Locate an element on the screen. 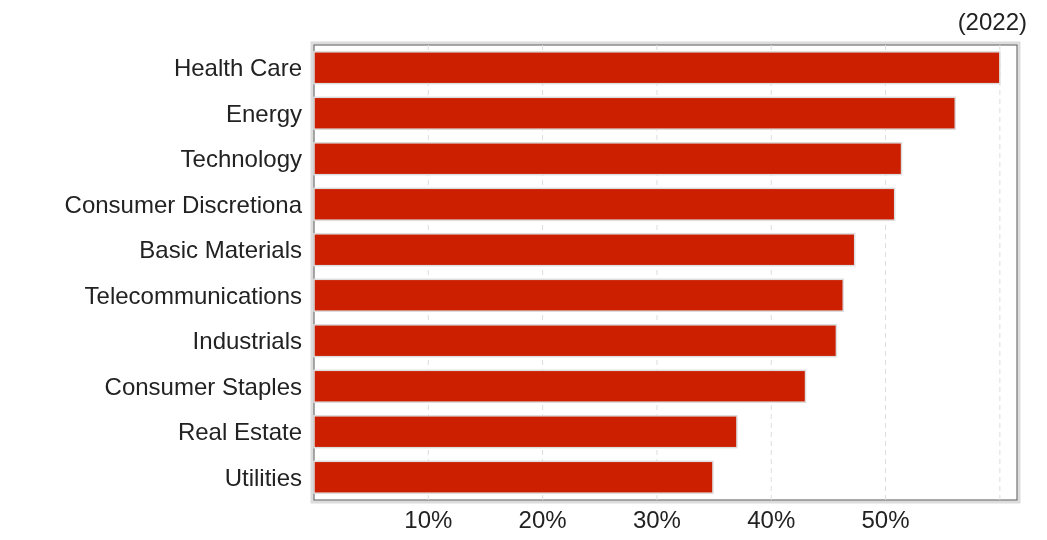 Image resolution: width=1047 pixels, height=540 pixels. x-tick-label: 10% is located at coordinates (428, 519).